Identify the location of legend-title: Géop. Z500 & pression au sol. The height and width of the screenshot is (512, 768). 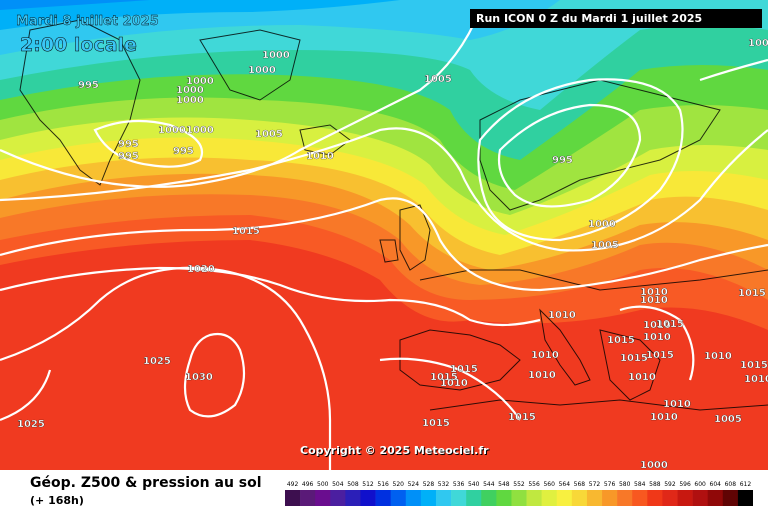
(146, 483).